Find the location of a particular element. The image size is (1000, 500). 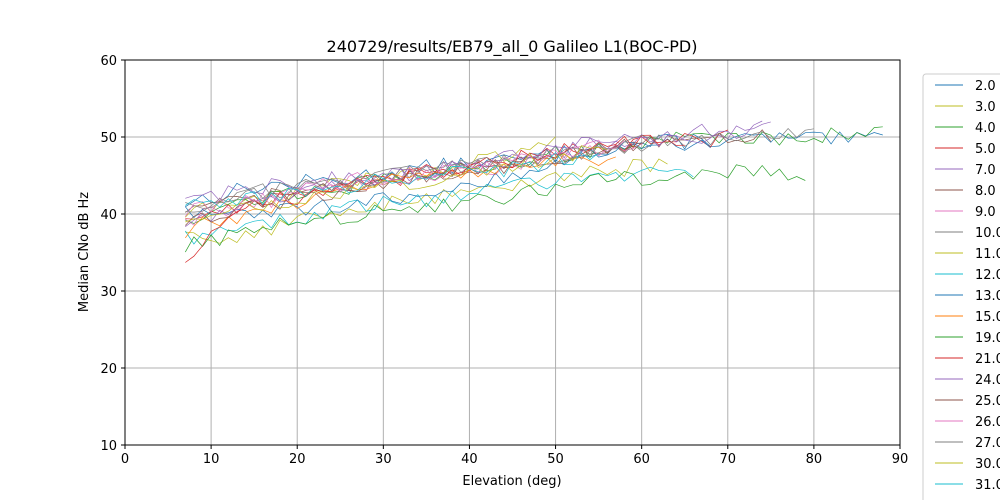

x-tick-label: 40 is located at coordinates (469, 459).